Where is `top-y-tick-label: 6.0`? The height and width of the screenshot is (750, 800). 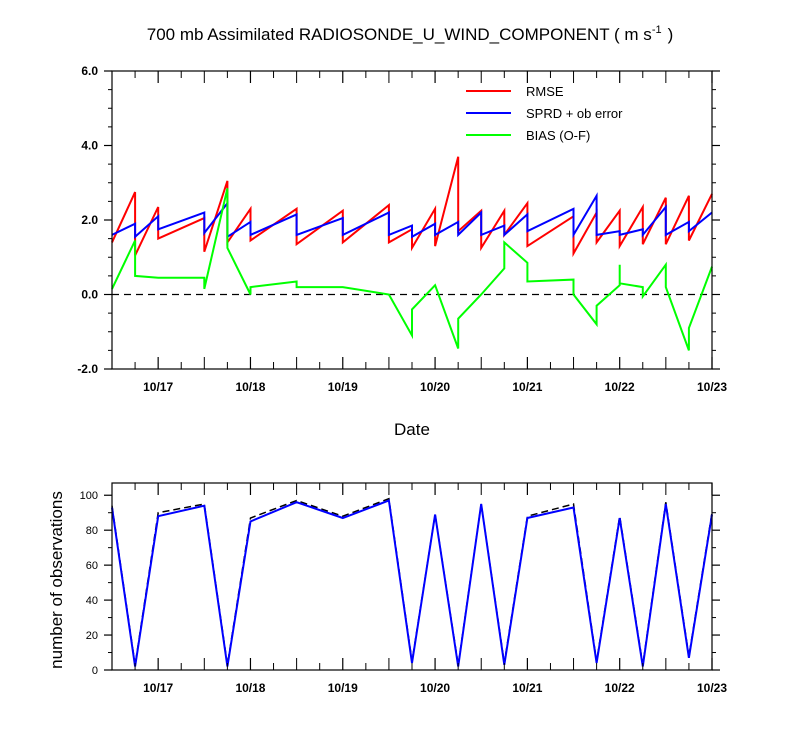
top-y-tick-label: 6.0 is located at coordinates (89, 71).